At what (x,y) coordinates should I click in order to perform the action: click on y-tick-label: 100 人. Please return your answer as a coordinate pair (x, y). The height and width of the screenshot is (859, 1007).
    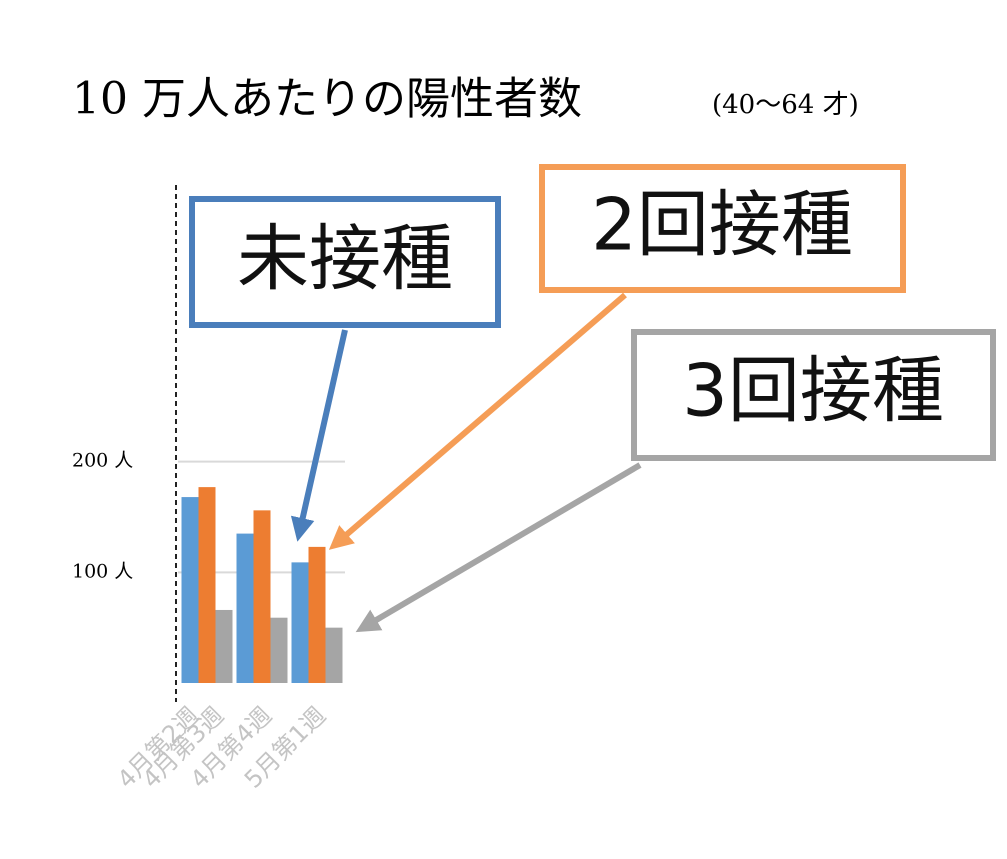
    Looking at the image, I should click on (102, 571).